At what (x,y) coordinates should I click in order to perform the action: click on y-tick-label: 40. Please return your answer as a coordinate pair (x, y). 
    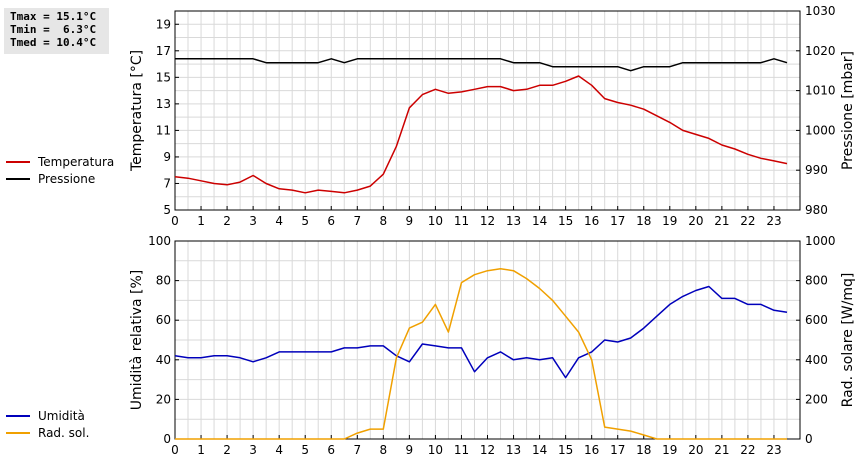
    Looking at the image, I should click on (163, 360).